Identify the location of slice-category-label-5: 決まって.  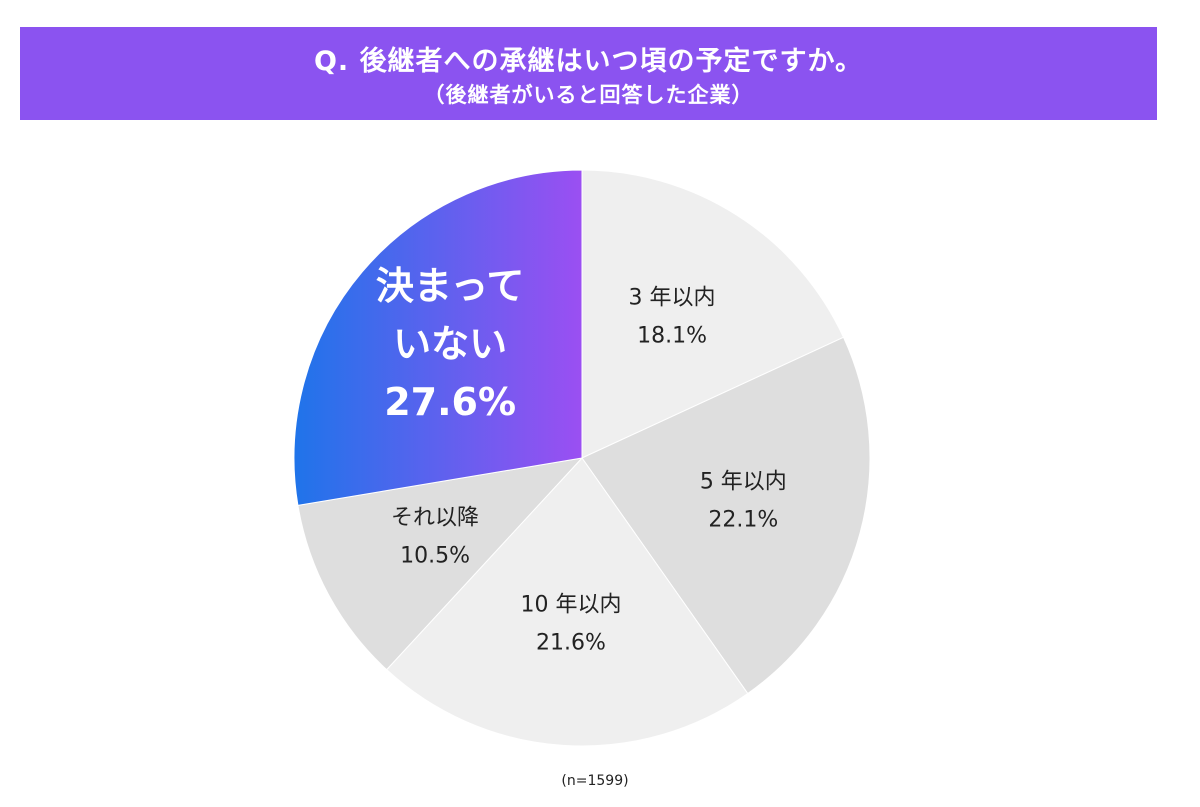
(450, 286).